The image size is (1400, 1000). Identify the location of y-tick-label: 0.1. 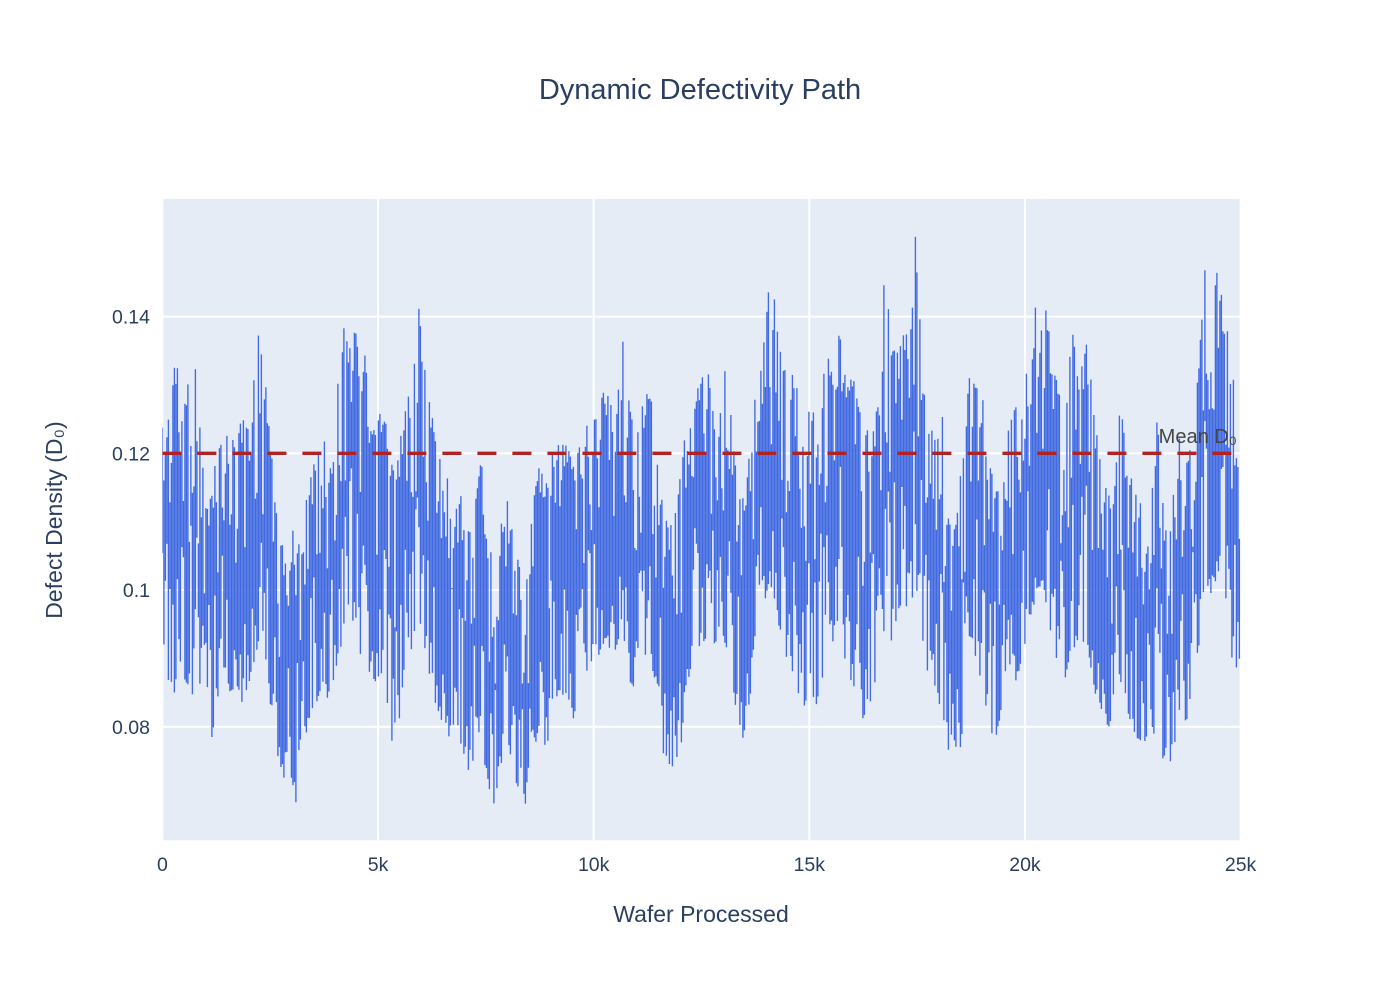
(136, 591).